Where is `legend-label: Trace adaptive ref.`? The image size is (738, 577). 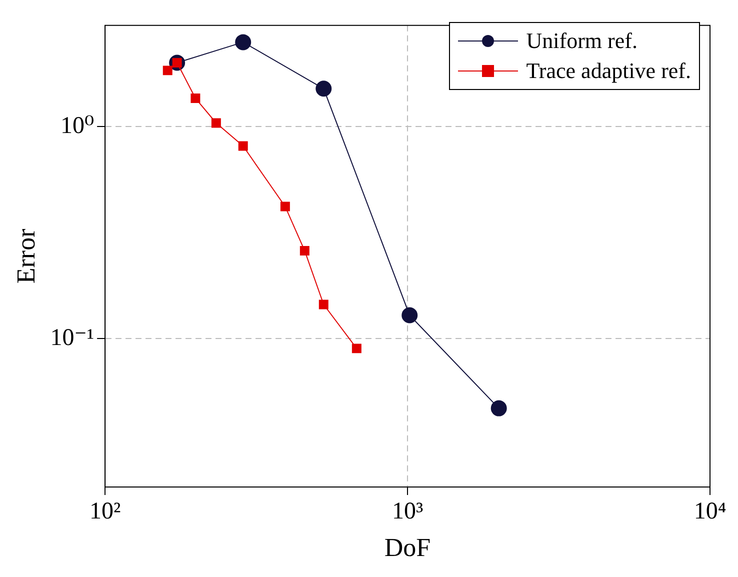
legend-label: Trace adaptive ref. is located at coordinates (608, 71).